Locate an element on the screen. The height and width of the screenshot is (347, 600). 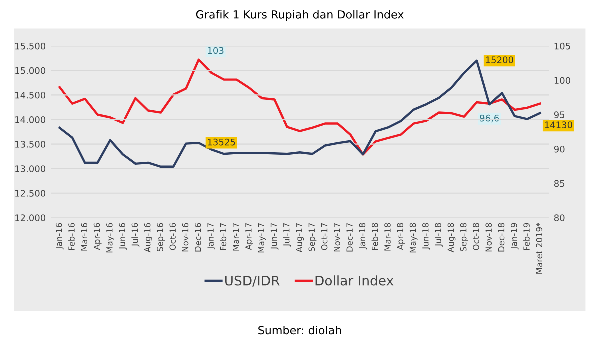
y2-tick-label: 95 is located at coordinates (559, 115).